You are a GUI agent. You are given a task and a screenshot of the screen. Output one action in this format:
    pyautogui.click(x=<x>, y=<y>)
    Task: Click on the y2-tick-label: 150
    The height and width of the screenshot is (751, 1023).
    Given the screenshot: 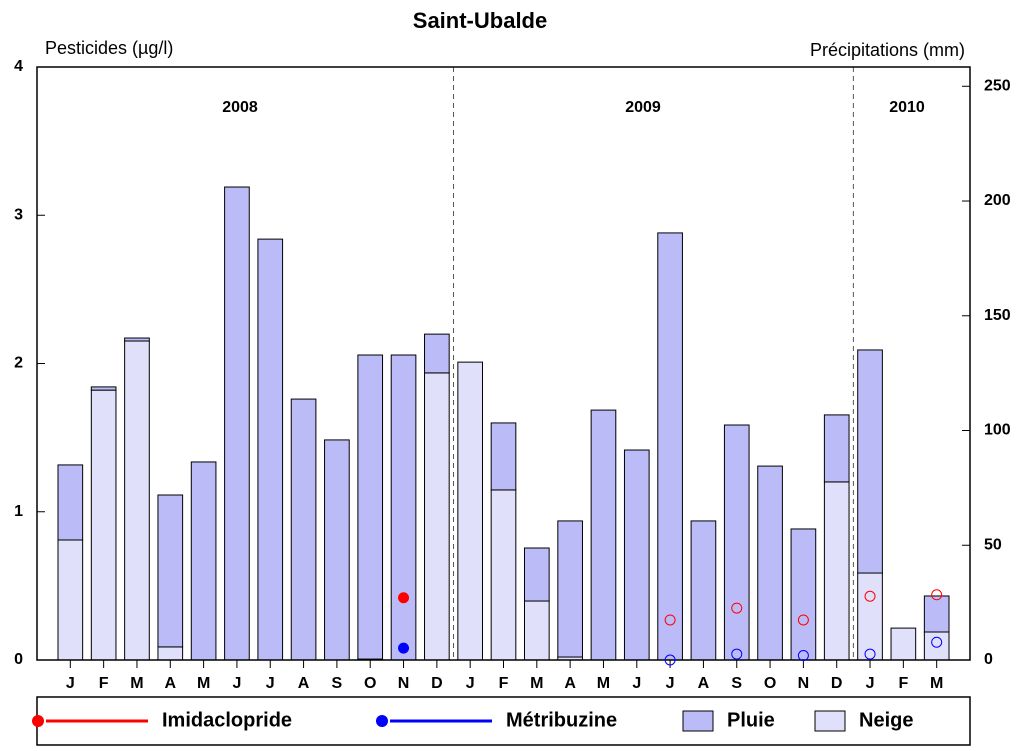 What is the action you would take?
    pyautogui.click(x=997, y=315)
    